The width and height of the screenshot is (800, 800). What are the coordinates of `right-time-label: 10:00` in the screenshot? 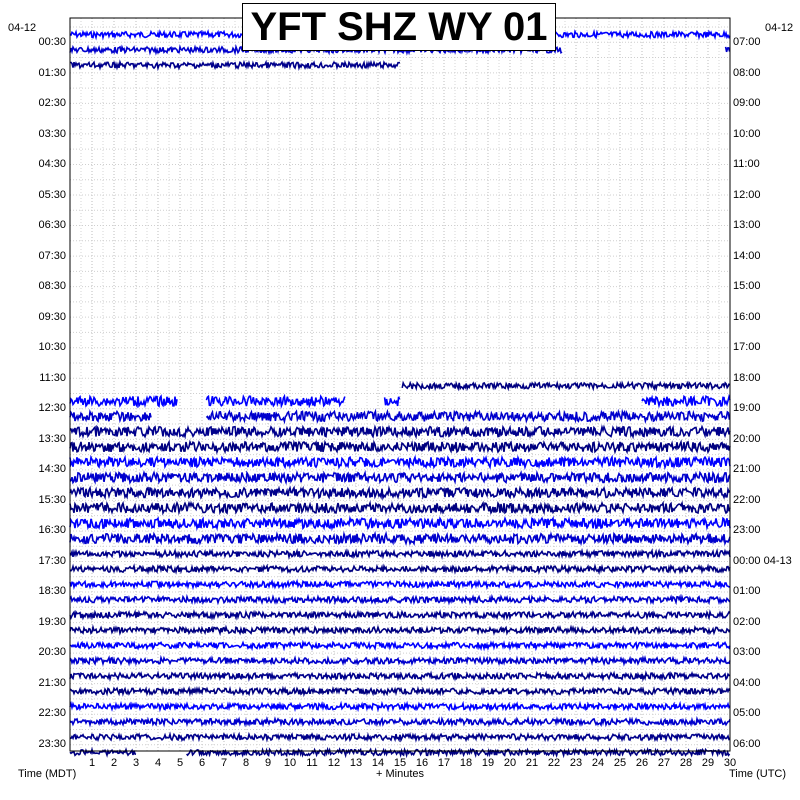 It's located at (747, 133).